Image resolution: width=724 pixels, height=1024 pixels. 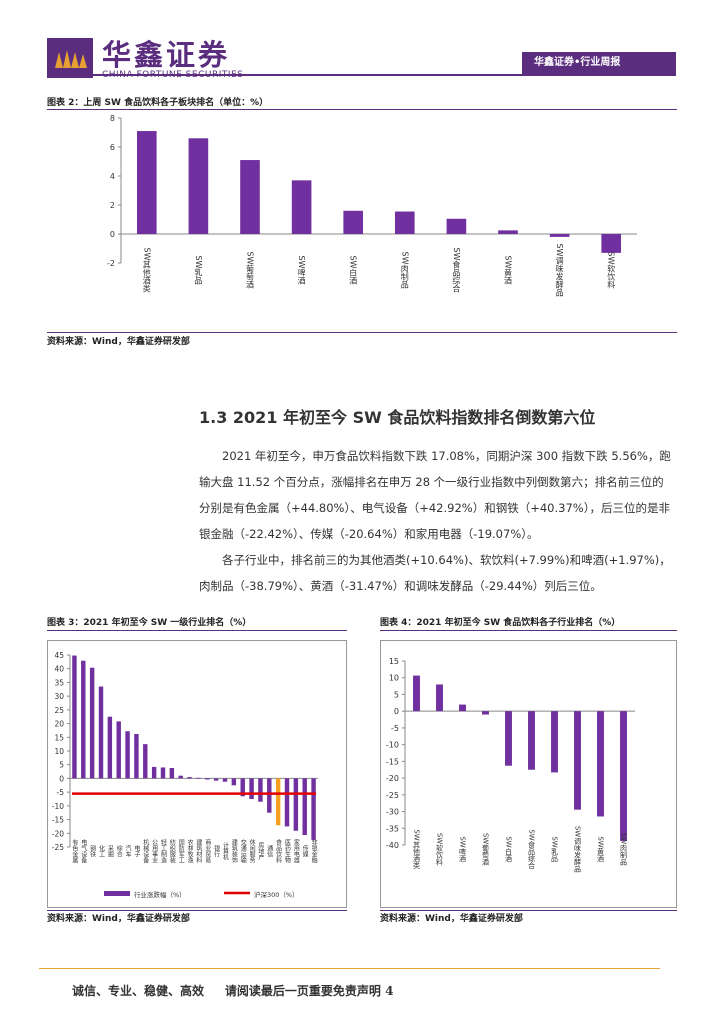 I want to click on bar-电气设备, so click(x=83, y=719).